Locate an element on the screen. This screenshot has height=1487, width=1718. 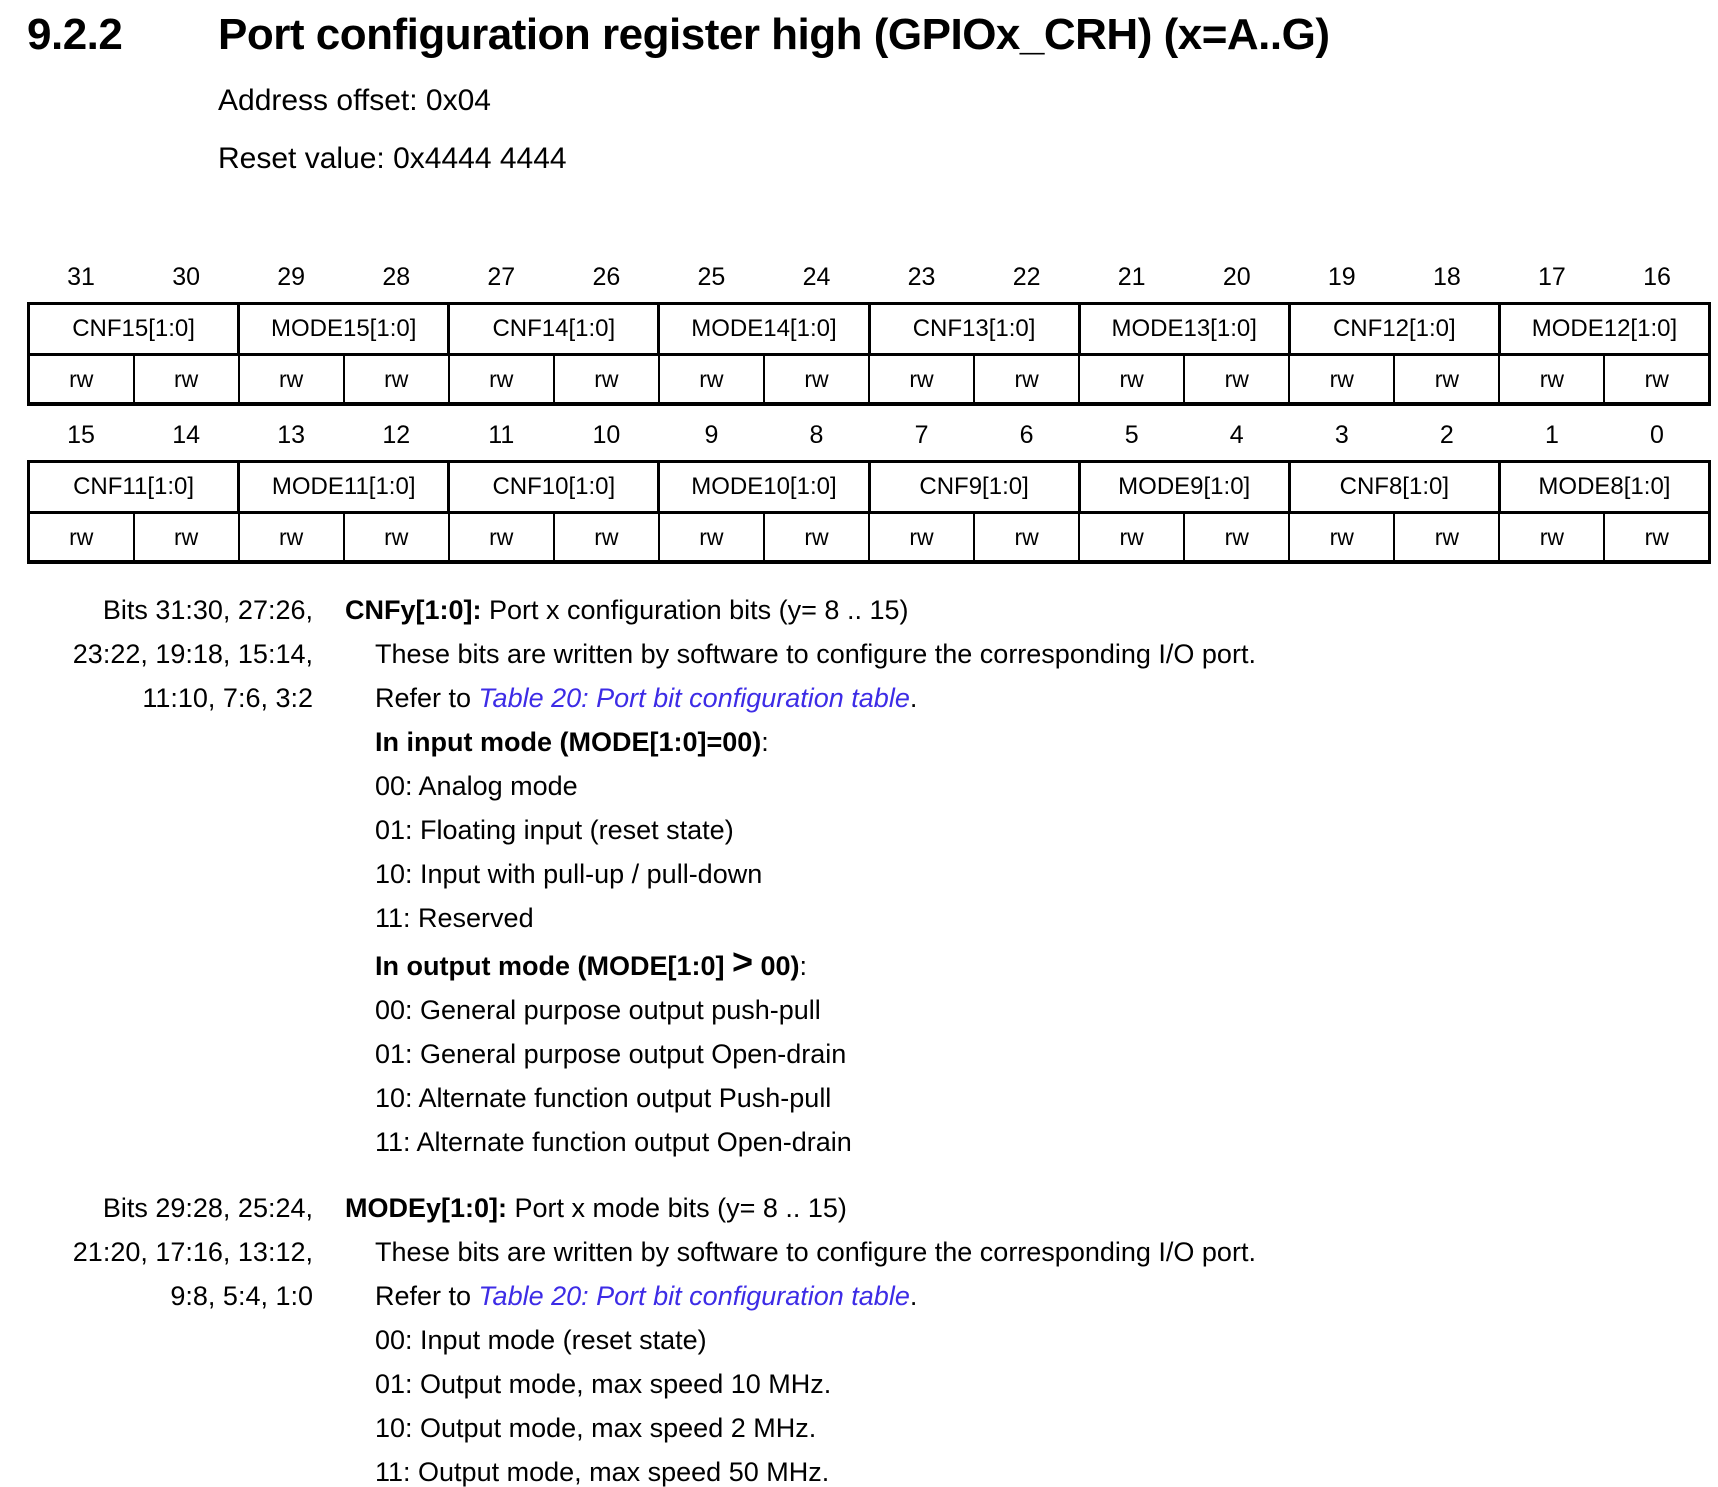
field-name-cell: CNF12[1:0] is located at coordinates (1394, 329).